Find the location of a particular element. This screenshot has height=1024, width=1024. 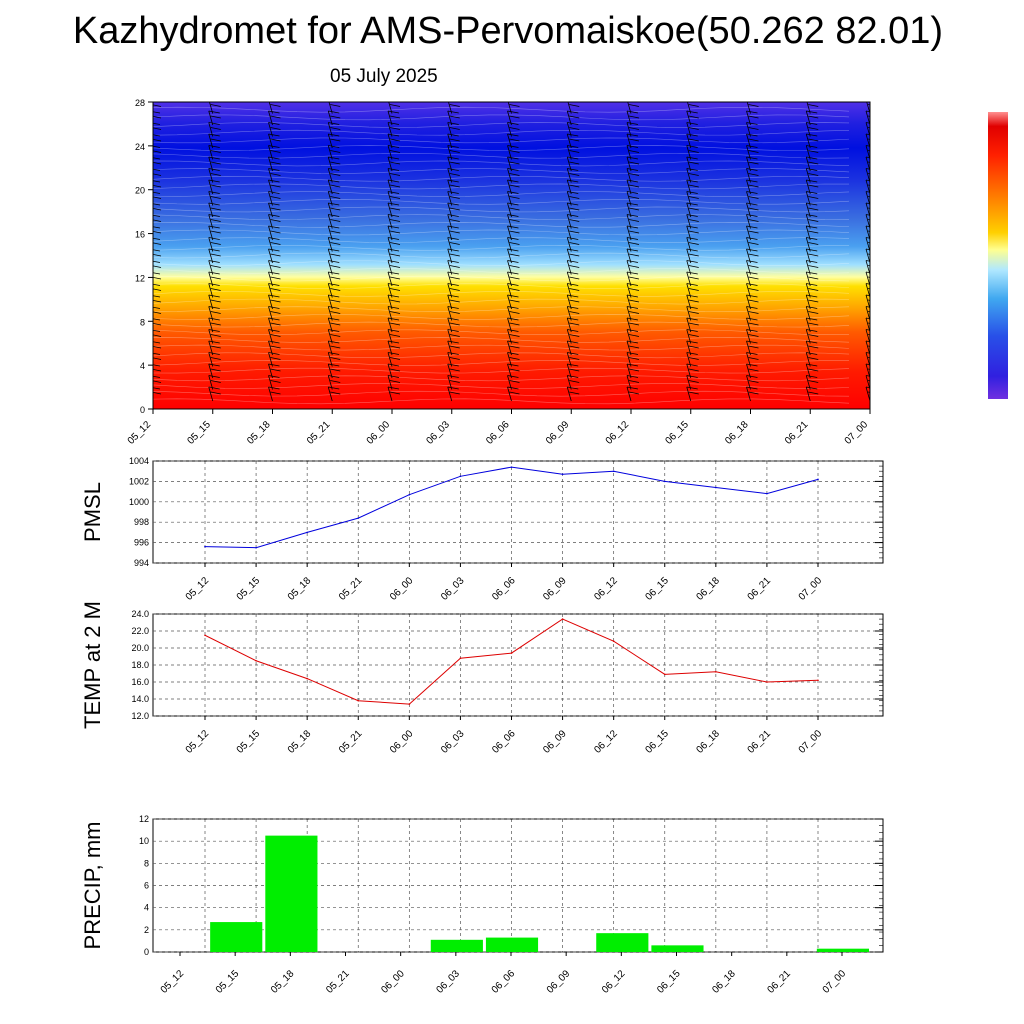

precip-xtick-label: 05_21 is located at coordinates (338, 982).